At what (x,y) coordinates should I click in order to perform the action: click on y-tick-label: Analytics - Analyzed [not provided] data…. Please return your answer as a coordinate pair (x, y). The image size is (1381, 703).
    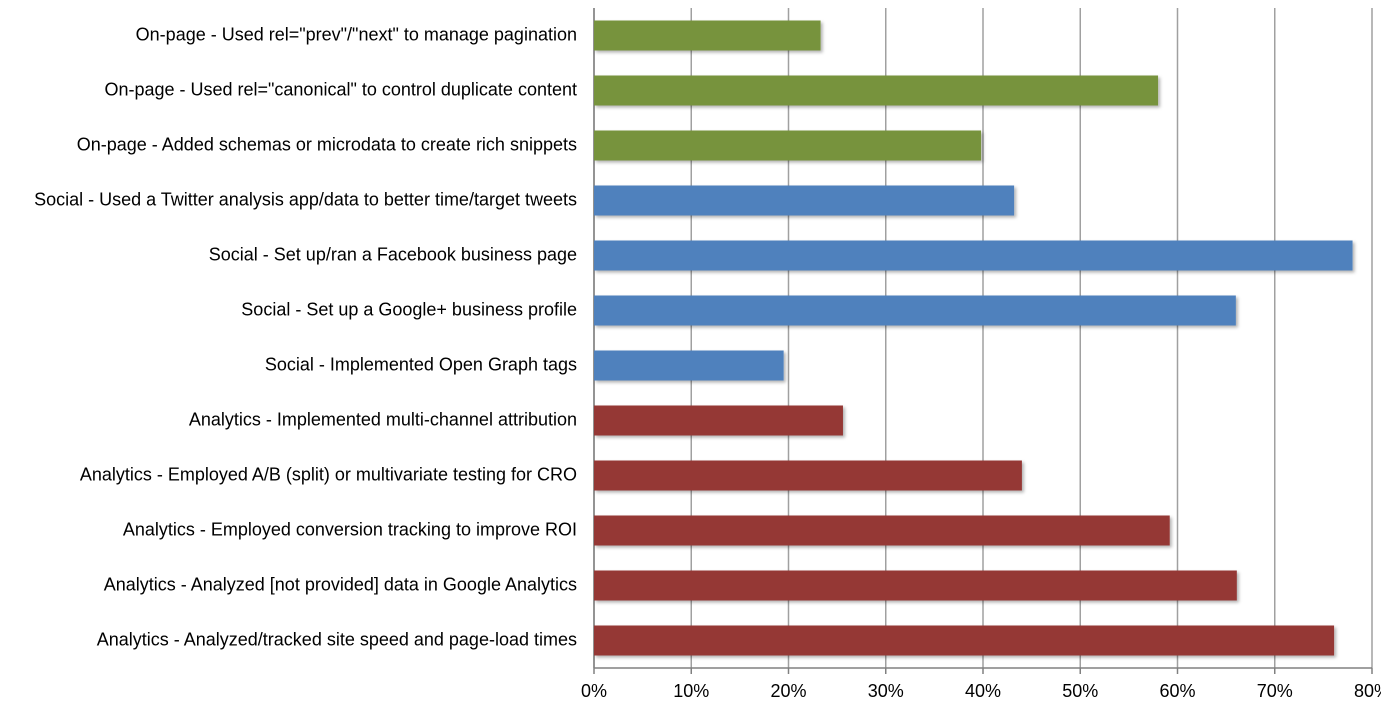
    Looking at the image, I should click on (340, 584).